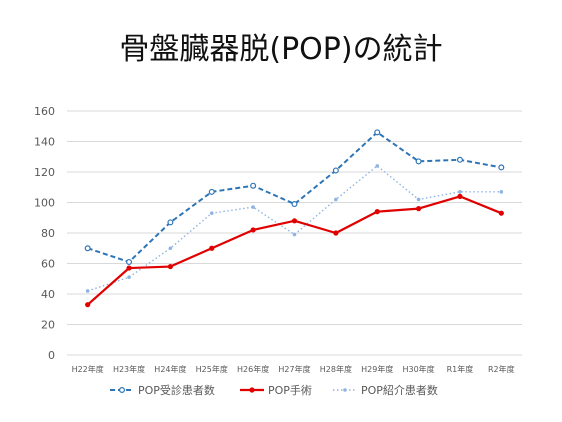 The width and height of the screenshot is (562, 422). What do you see at coordinates (48, 294) in the screenshot?
I see `y-tick-label: 40` at bounding box center [48, 294].